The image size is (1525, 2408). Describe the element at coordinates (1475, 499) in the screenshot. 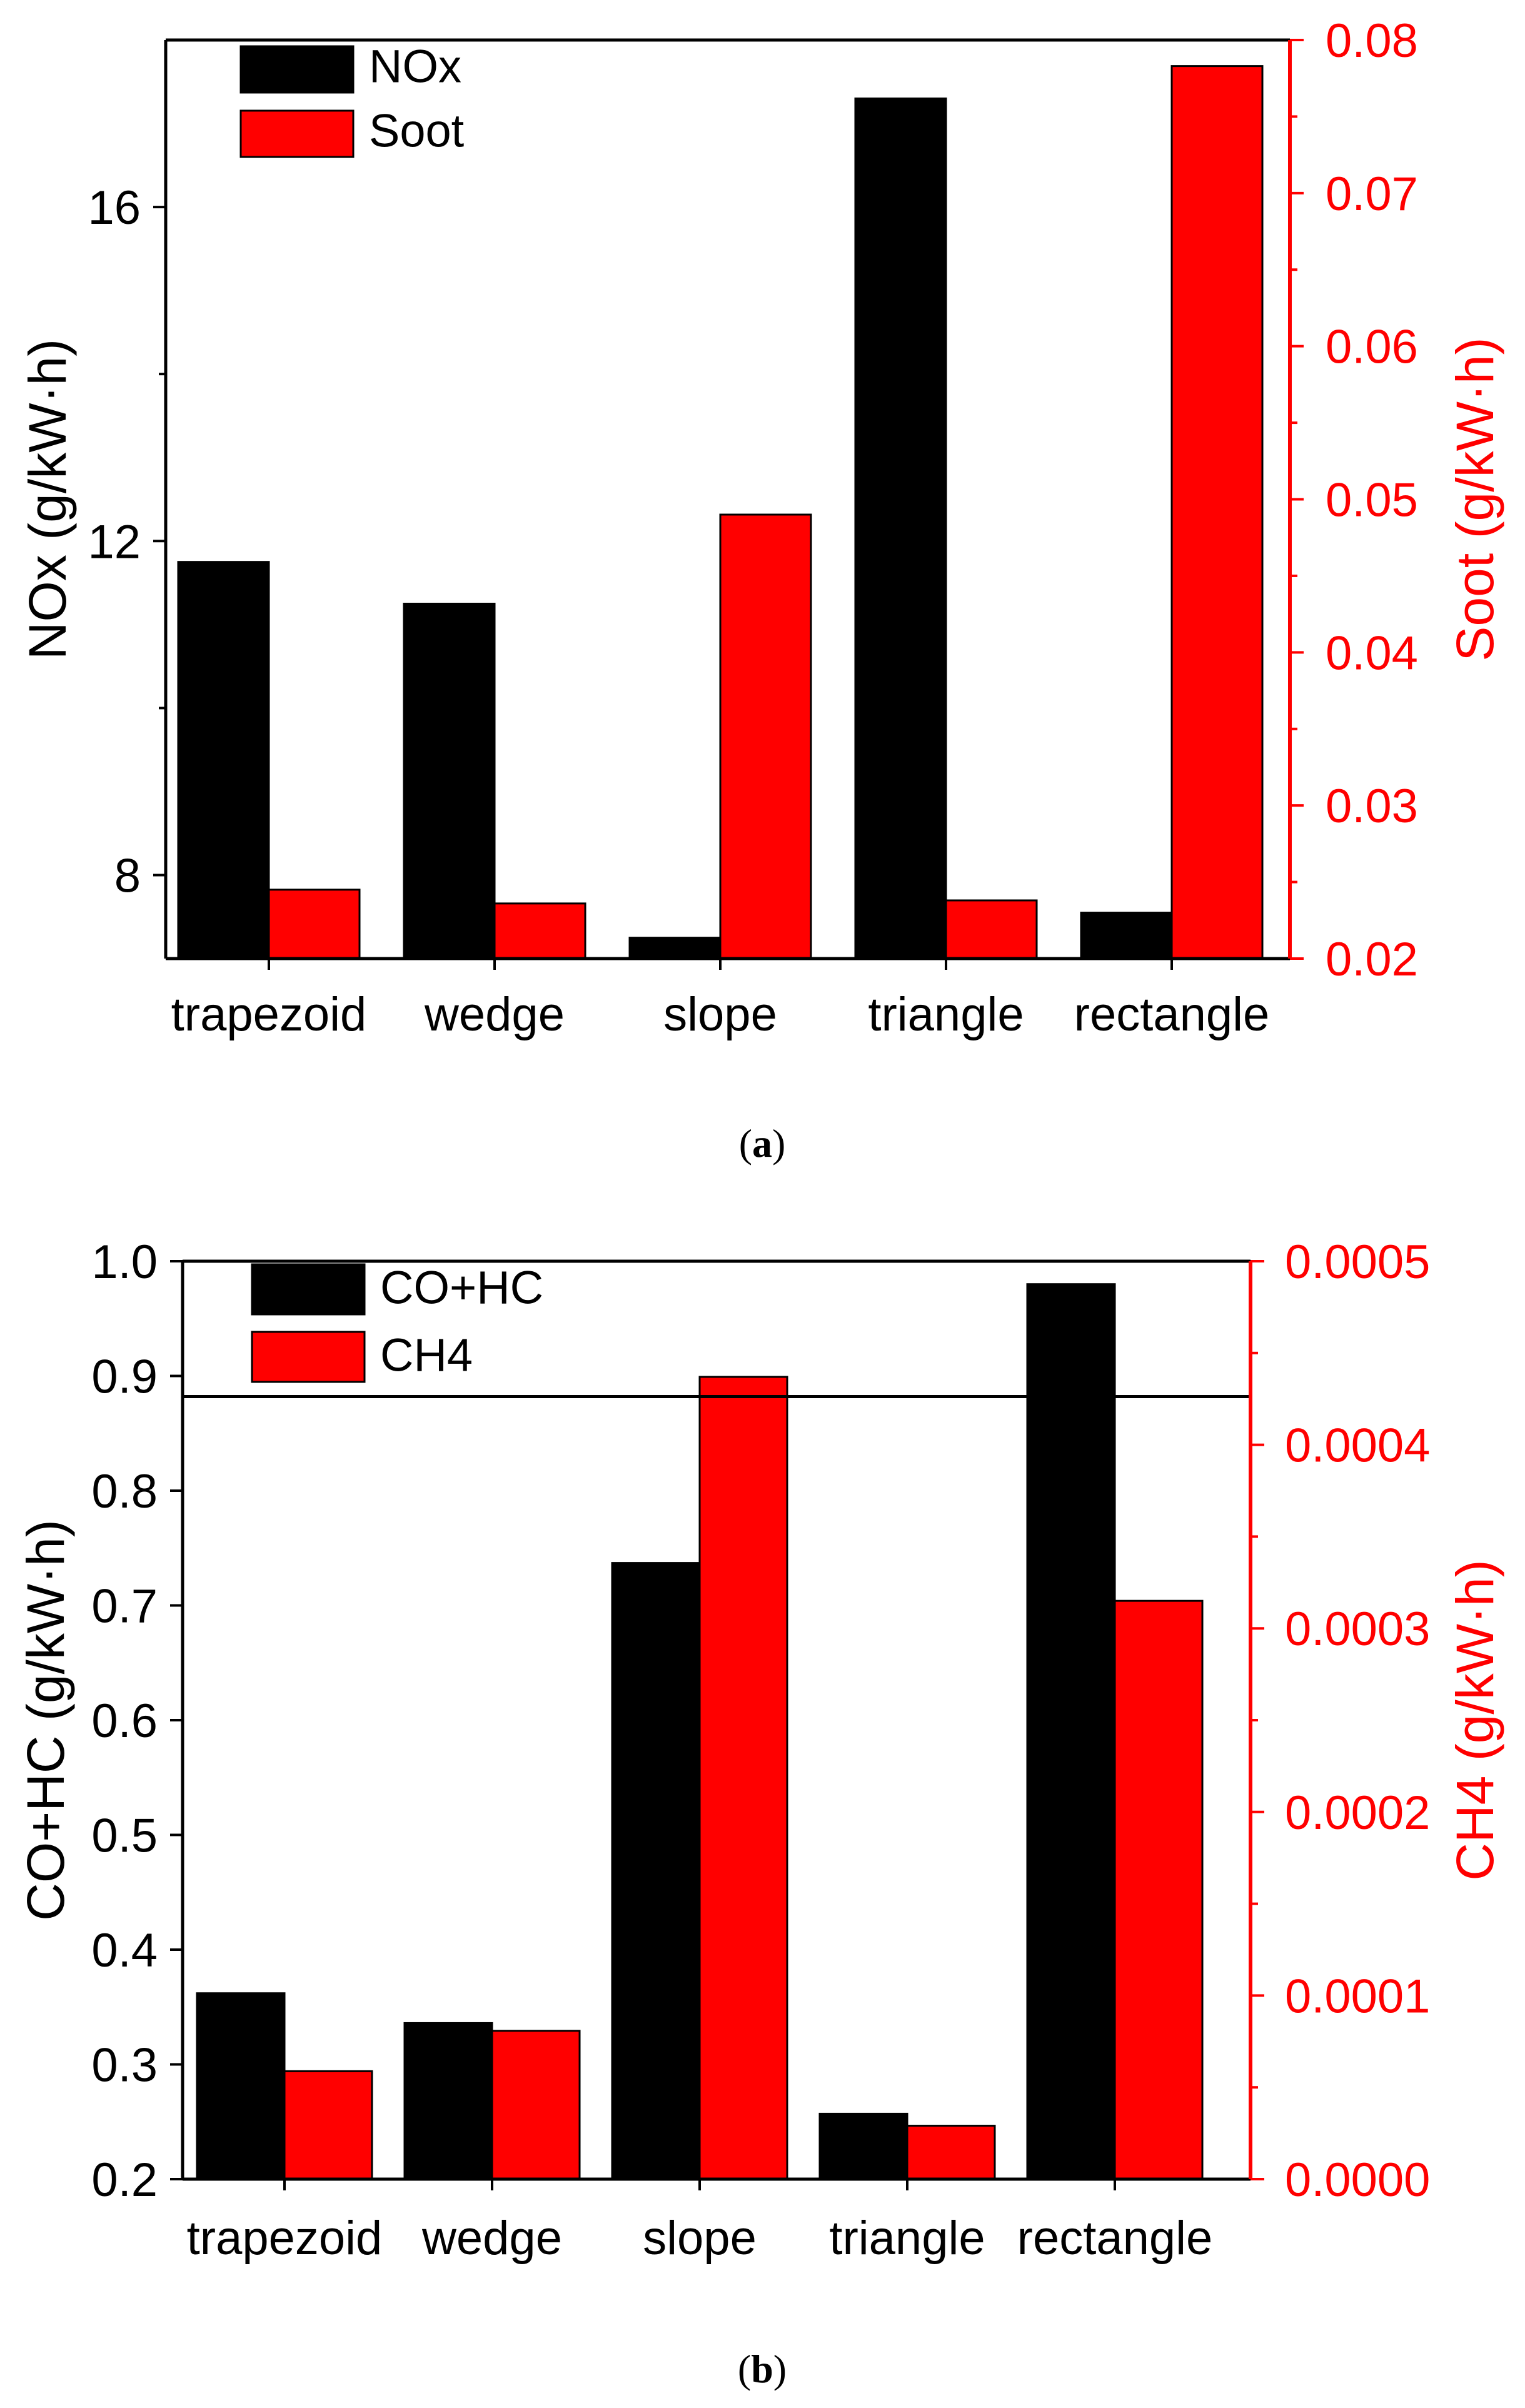

I see `right-axis-label: Soot (g/kW·h)` at that location.